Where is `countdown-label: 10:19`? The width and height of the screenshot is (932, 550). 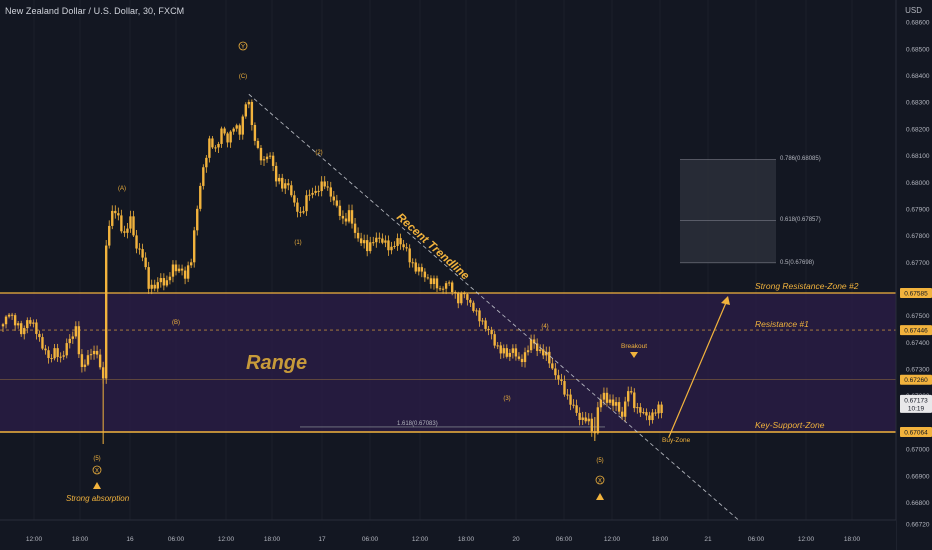 countdown-label: 10:19 is located at coordinates (916, 408).